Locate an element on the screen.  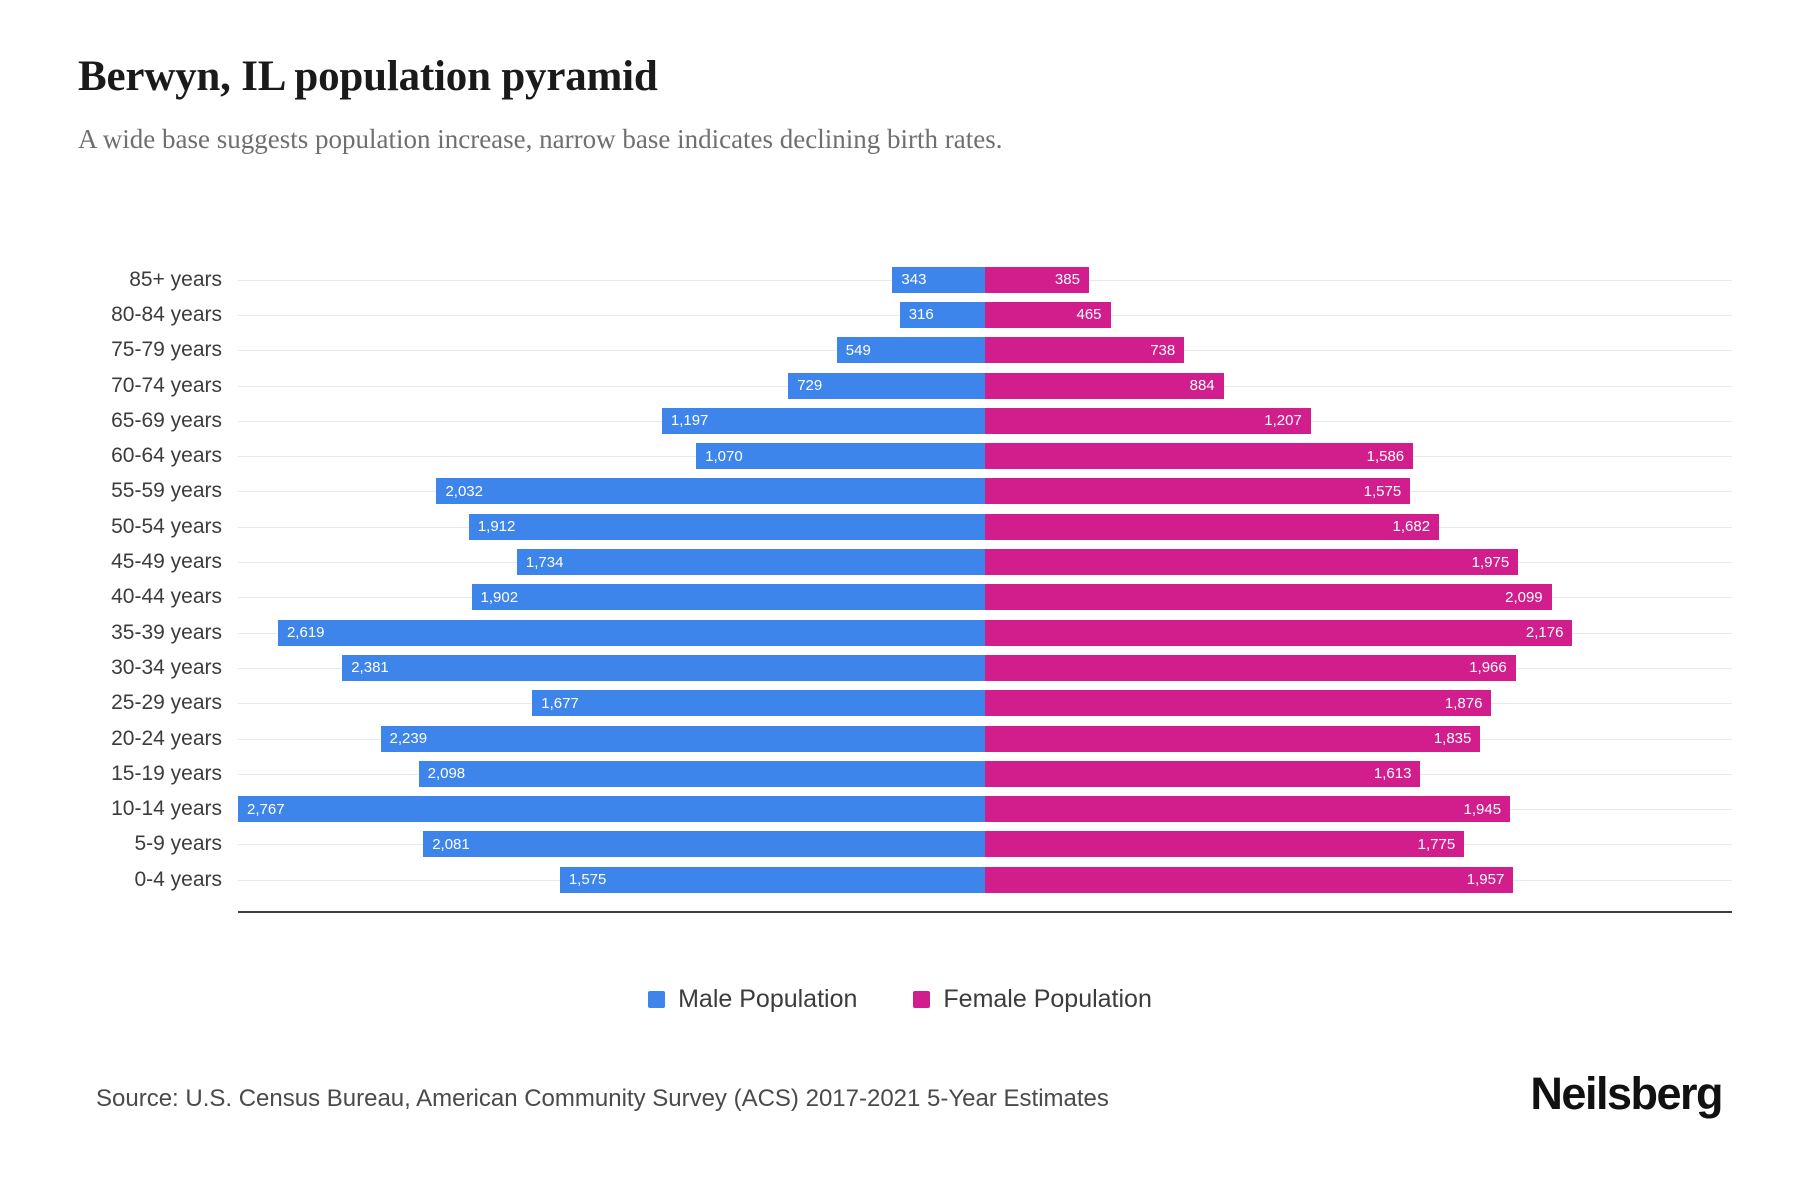
bar-track: 2,081 1,775 is located at coordinates (985, 844).